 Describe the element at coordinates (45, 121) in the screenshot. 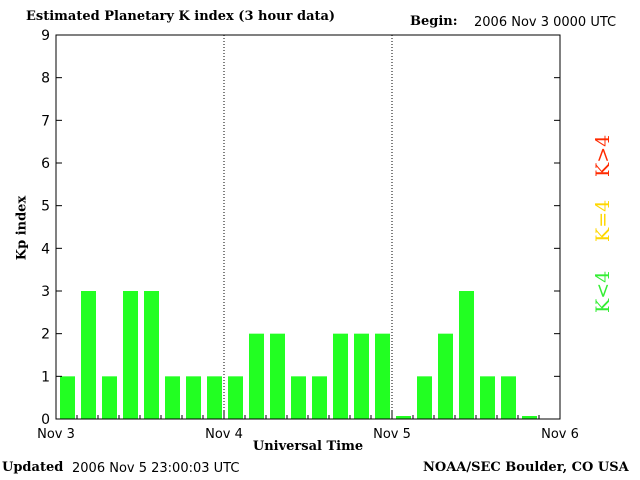

I see `y-tick-label: 7` at that location.